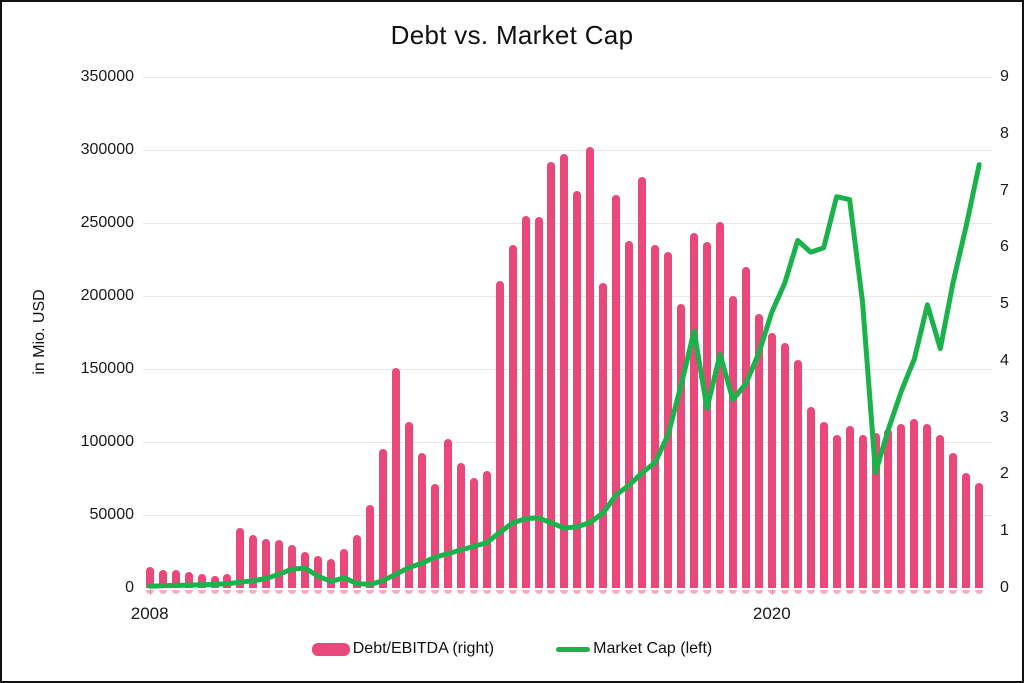 This screenshot has width=1024, height=683. I want to click on legend-item-market-cap: Market Cap (left), so click(634, 649).